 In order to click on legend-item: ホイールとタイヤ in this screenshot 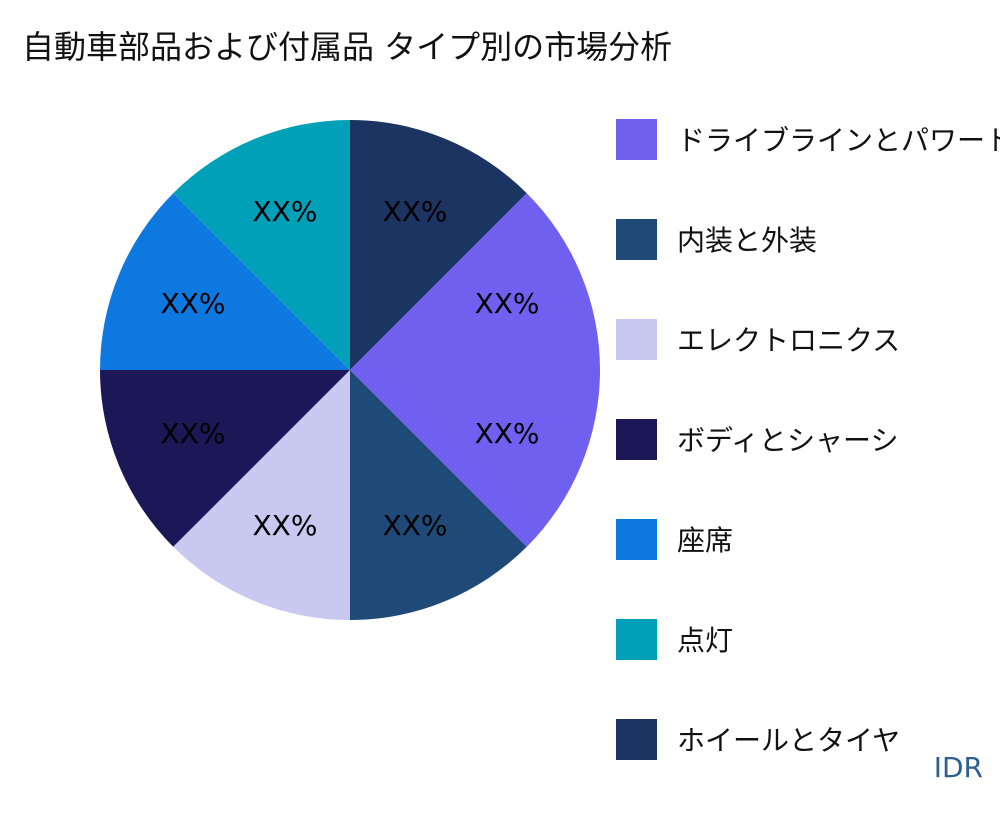, I will do `click(808, 739)`.